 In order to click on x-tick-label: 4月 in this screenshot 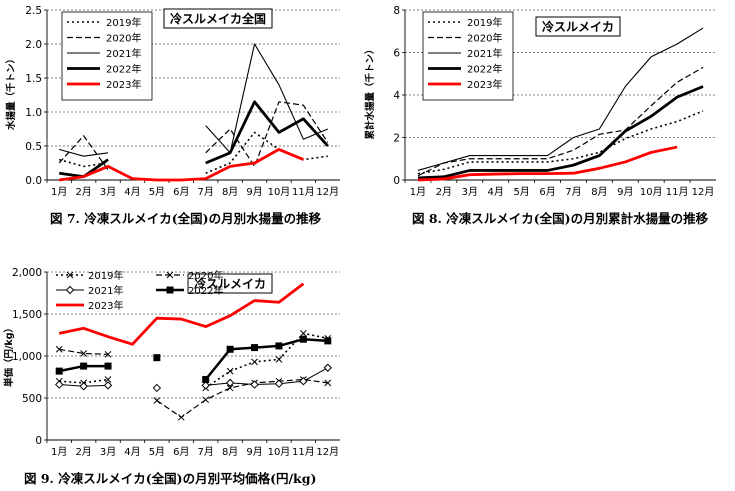, I will do `click(132, 452)`.